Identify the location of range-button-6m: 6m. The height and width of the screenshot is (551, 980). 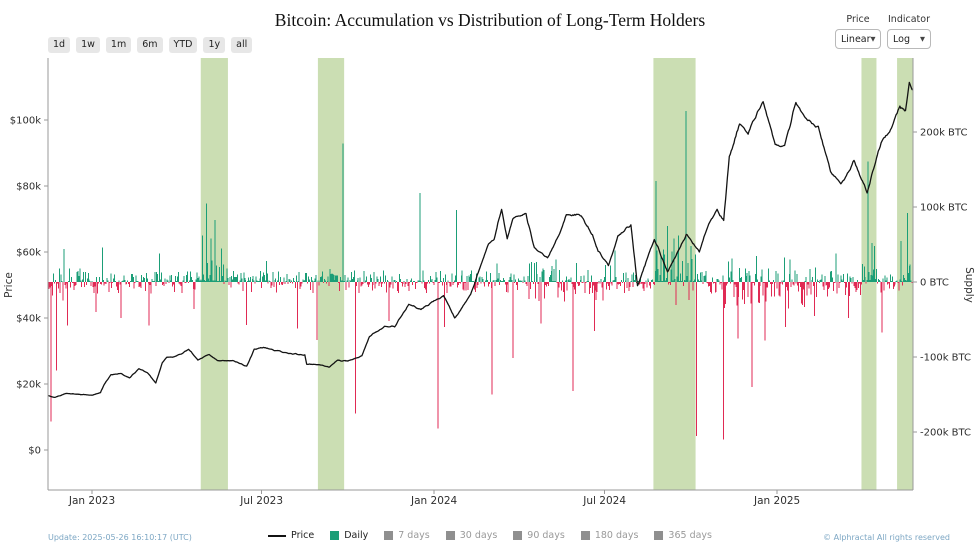
(150, 45).